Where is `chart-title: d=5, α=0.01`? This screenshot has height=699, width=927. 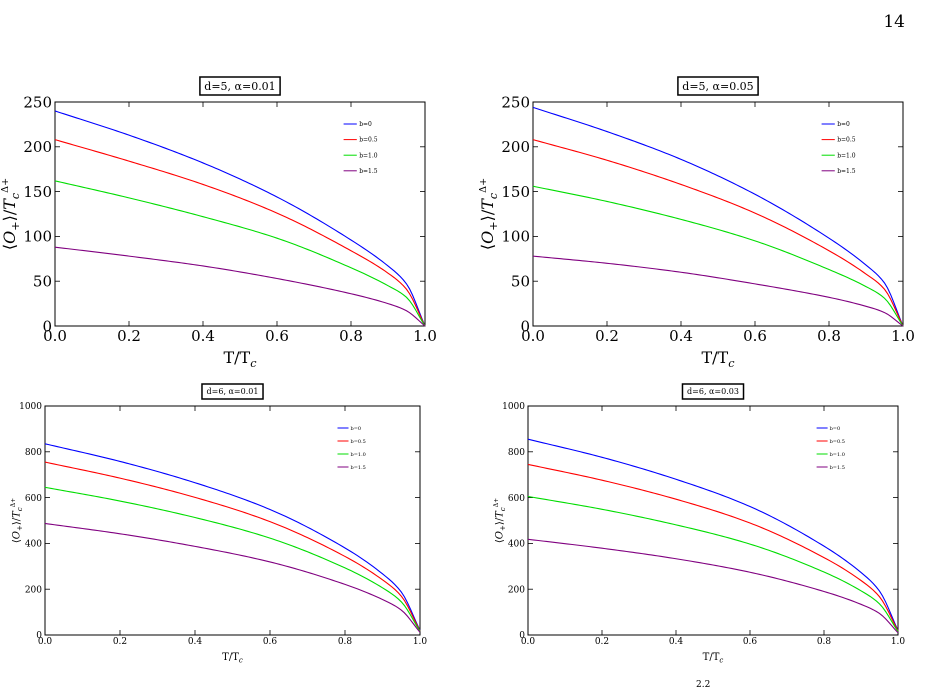 chart-title: d=5, α=0.01 is located at coordinates (239, 86).